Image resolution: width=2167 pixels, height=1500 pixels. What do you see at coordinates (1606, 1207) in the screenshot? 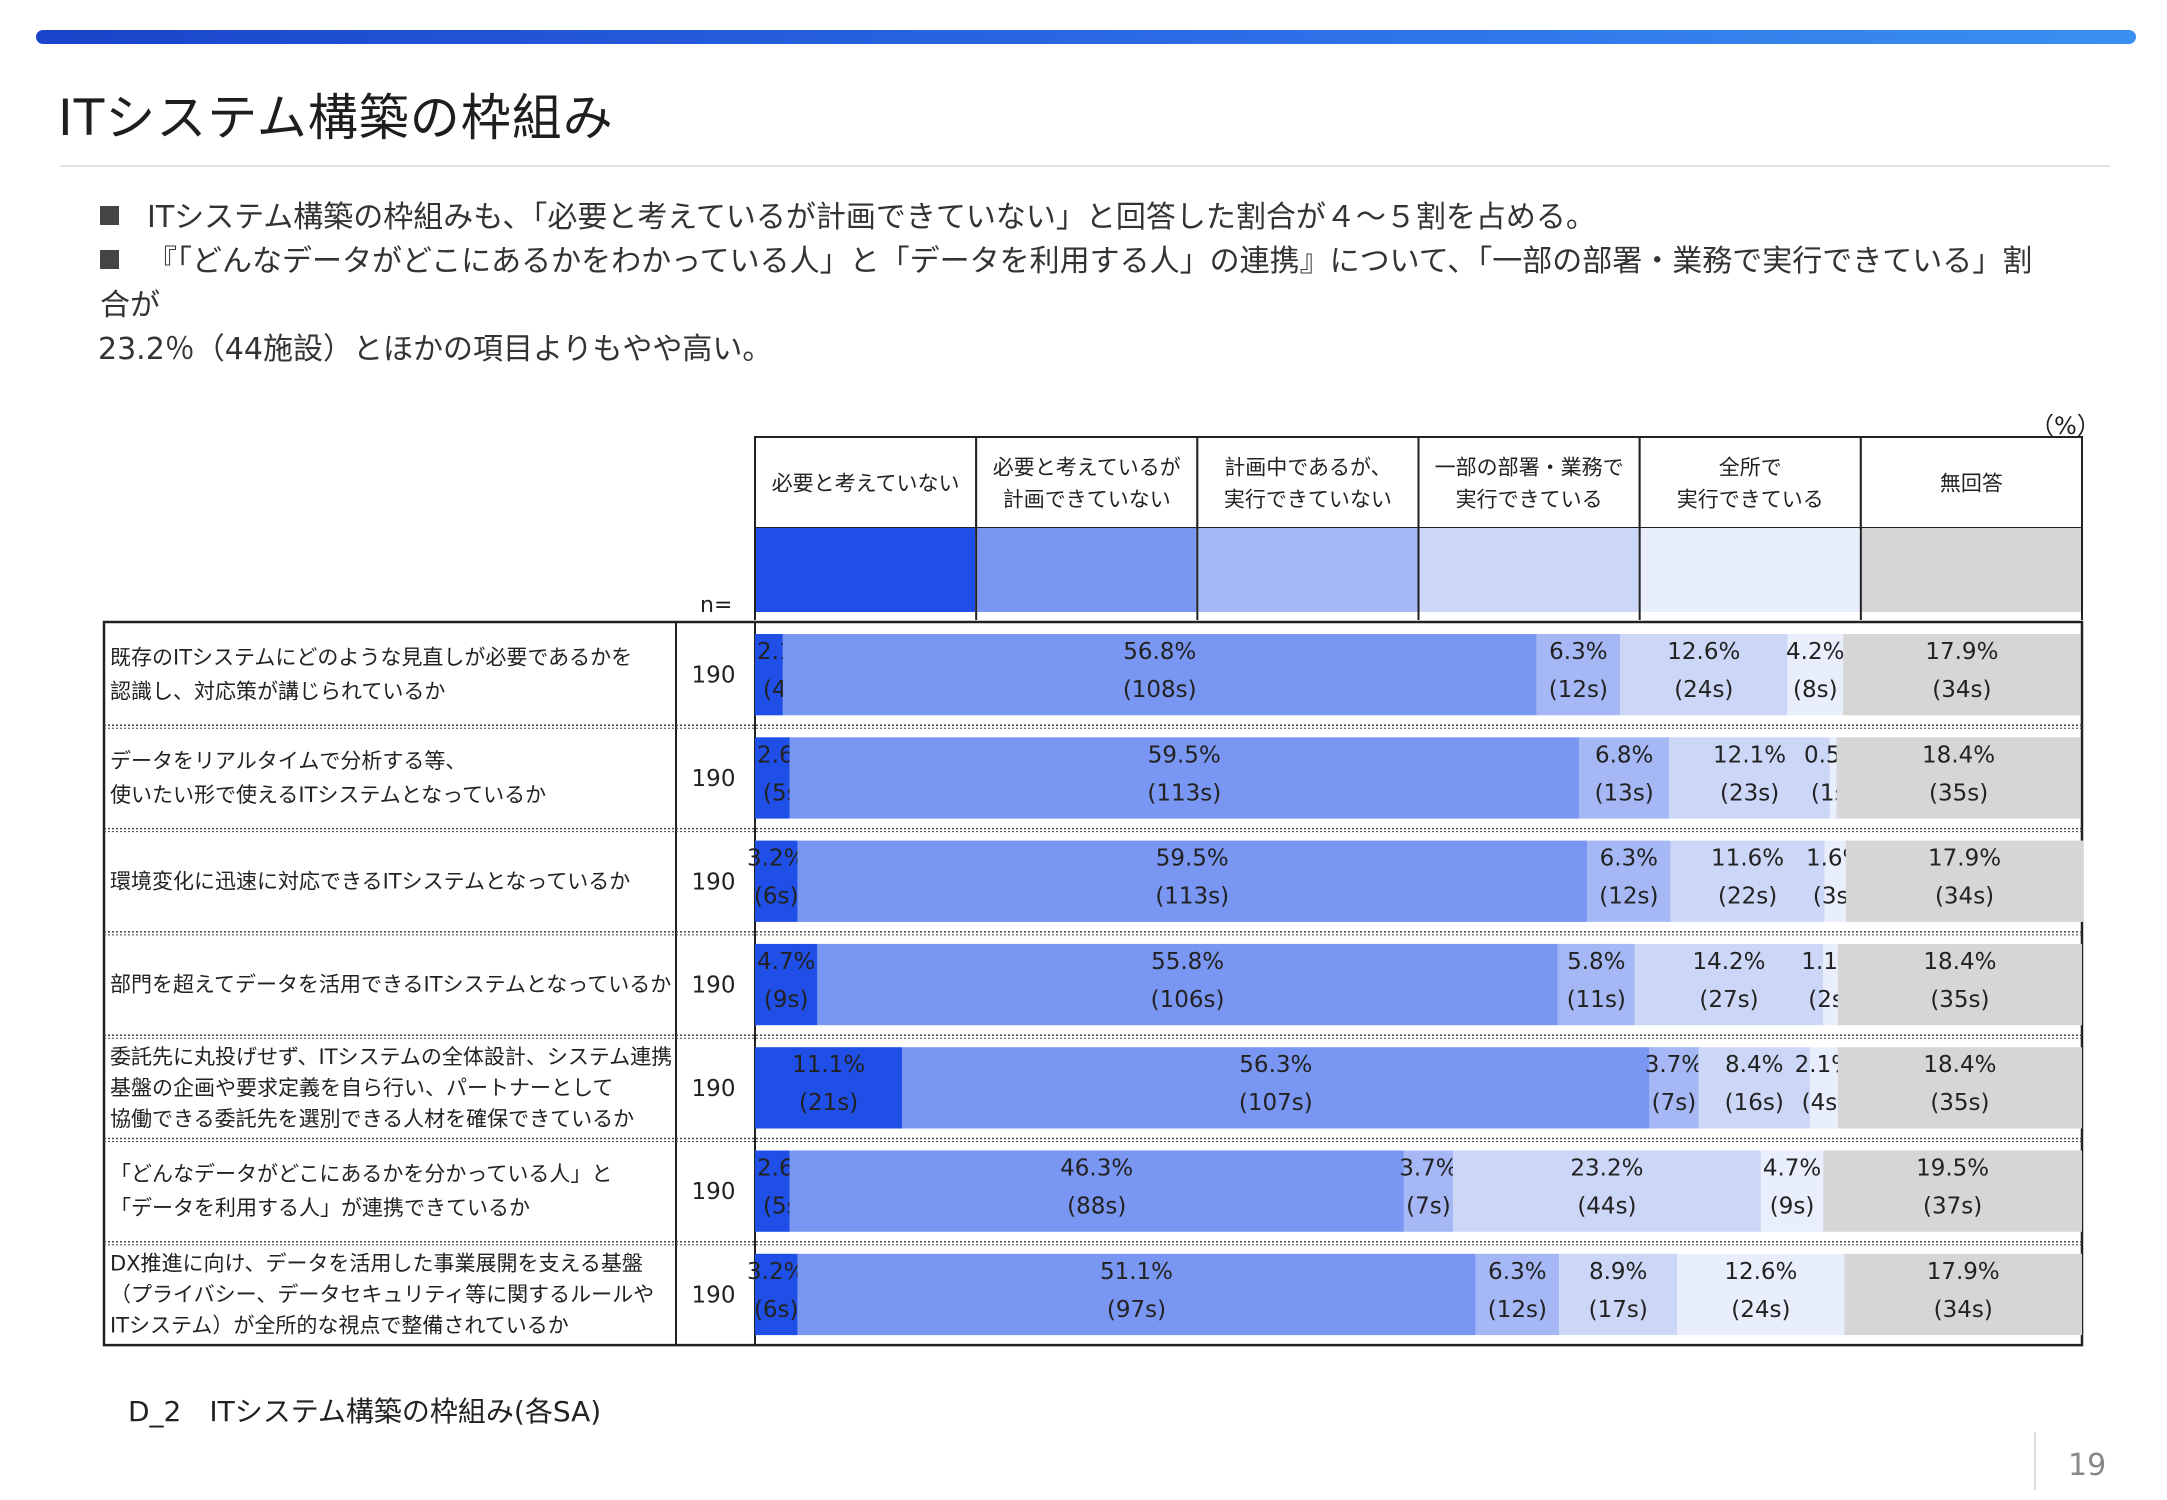
I see `bar-count-label: (44s)` at bounding box center [1606, 1207].